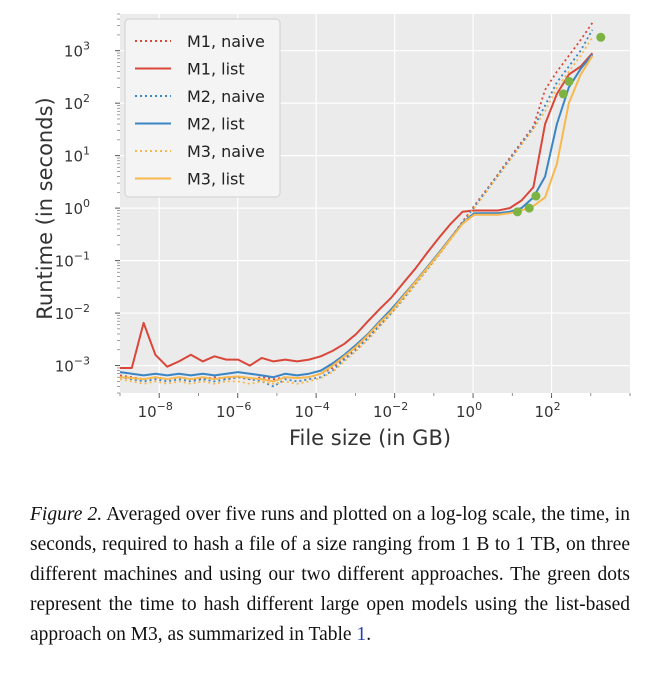 The width and height of the screenshot is (655, 690). What do you see at coordinates (390, 410) in the screenshot?
I see `x-tick-label: 10⁻²` at bounding box center [390, 410].